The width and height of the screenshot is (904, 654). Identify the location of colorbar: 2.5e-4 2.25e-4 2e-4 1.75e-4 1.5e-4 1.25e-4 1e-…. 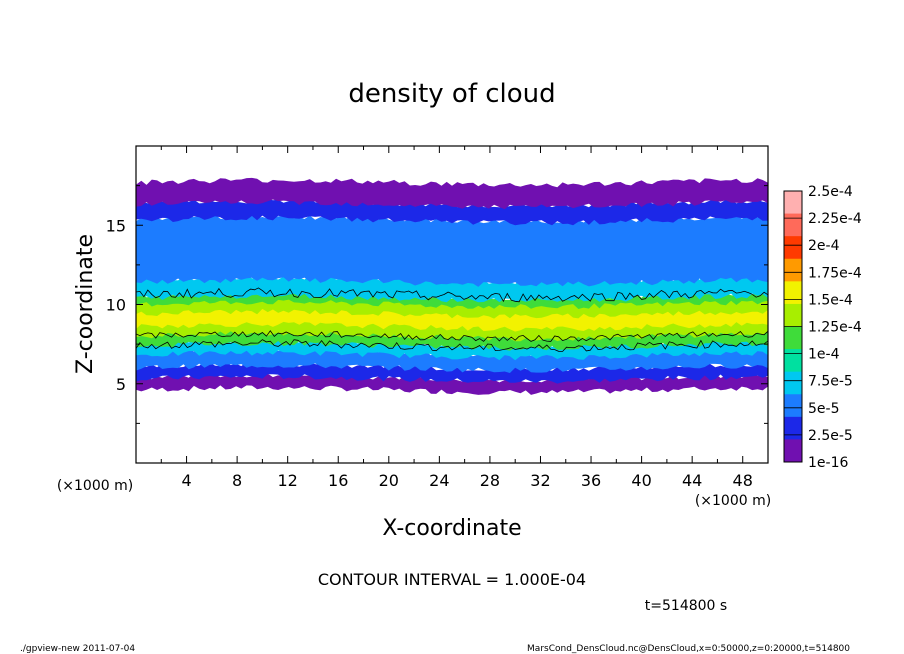
(822, 327).